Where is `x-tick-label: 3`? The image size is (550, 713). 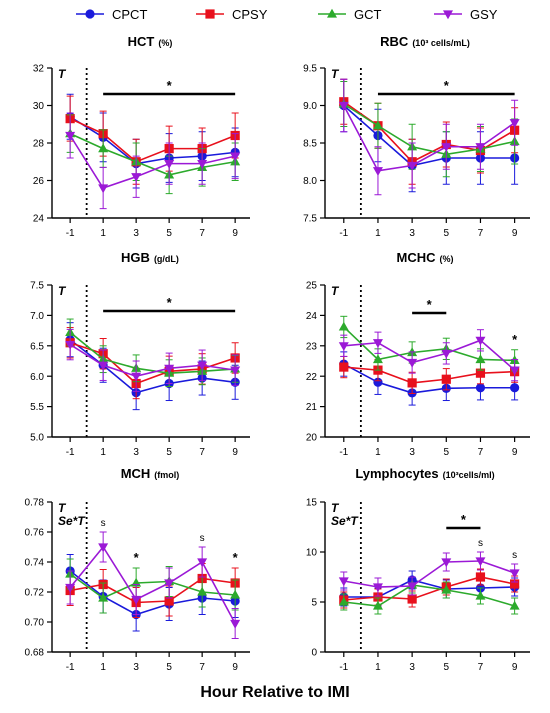
x-tick-label: 3 is located at coordinates (136, 233).